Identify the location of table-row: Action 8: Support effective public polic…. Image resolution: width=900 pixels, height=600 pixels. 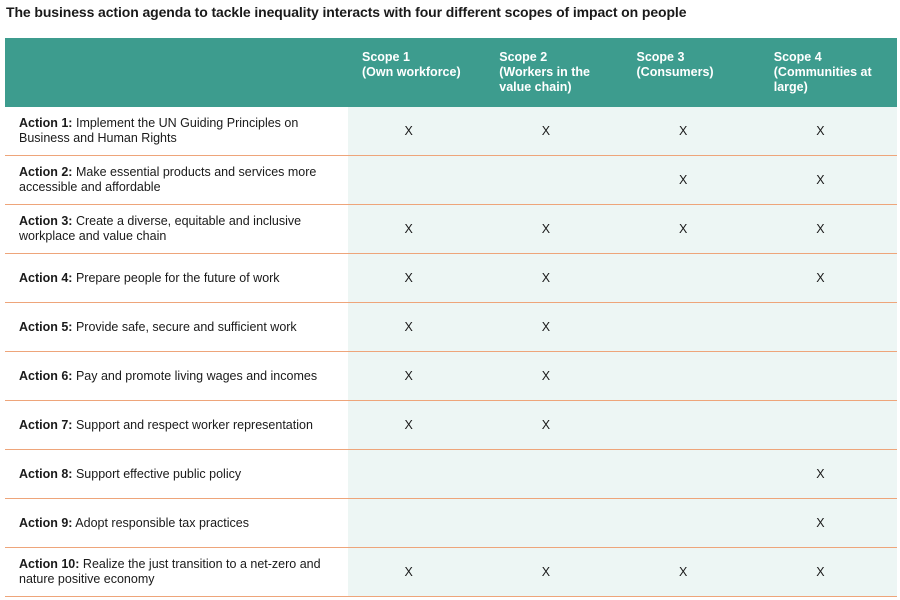
(451, 474).